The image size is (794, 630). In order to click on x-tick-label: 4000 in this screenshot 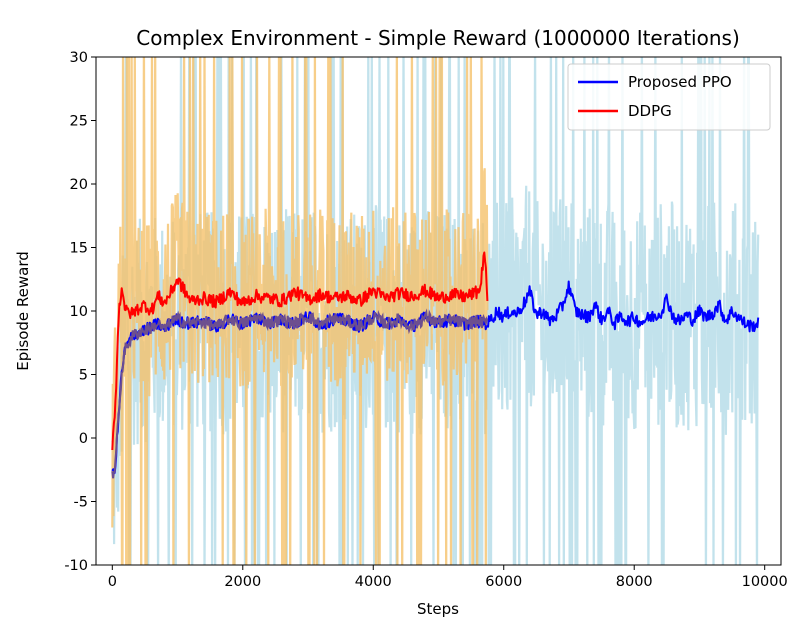, I will do `click(373, 582)`.